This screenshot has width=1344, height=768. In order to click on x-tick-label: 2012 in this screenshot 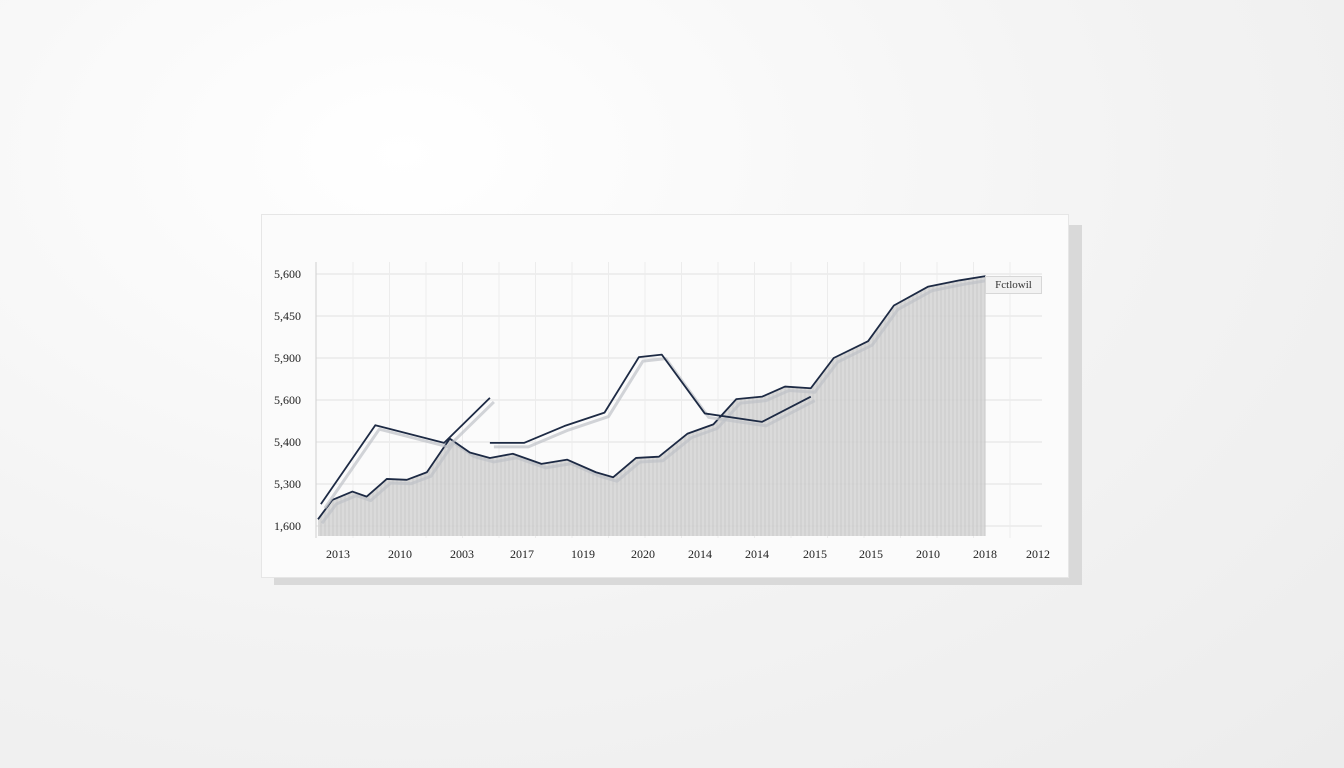, I will do `click(1038, 554)`.